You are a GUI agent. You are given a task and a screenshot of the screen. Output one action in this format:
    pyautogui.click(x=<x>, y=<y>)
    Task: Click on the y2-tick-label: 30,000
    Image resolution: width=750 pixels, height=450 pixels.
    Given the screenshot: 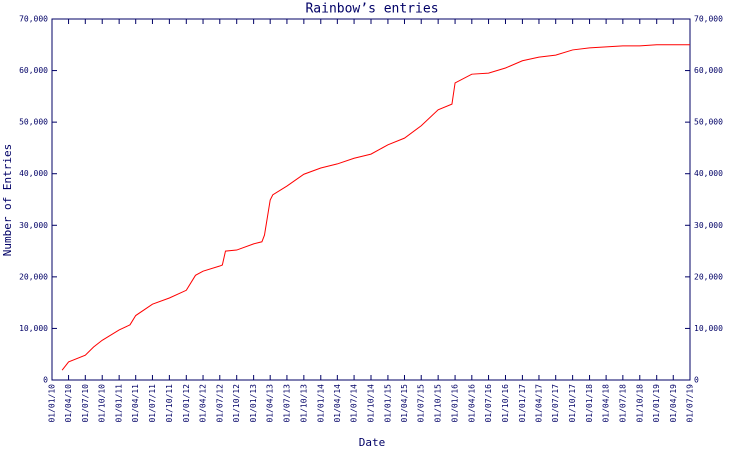 What is the action you would take?
    pyautogui.click(x=708, y=225)
    